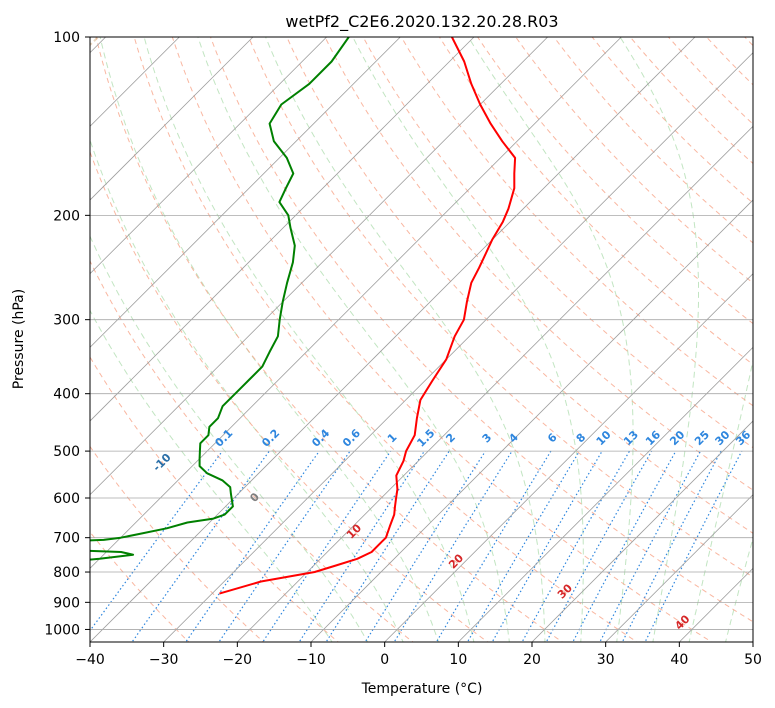 Image resolution: width=775 pixels, height=708 pixels. Describe the element at coordinates (753, 660) in the screenshot. I see `x-tick-label: 50` at that location.